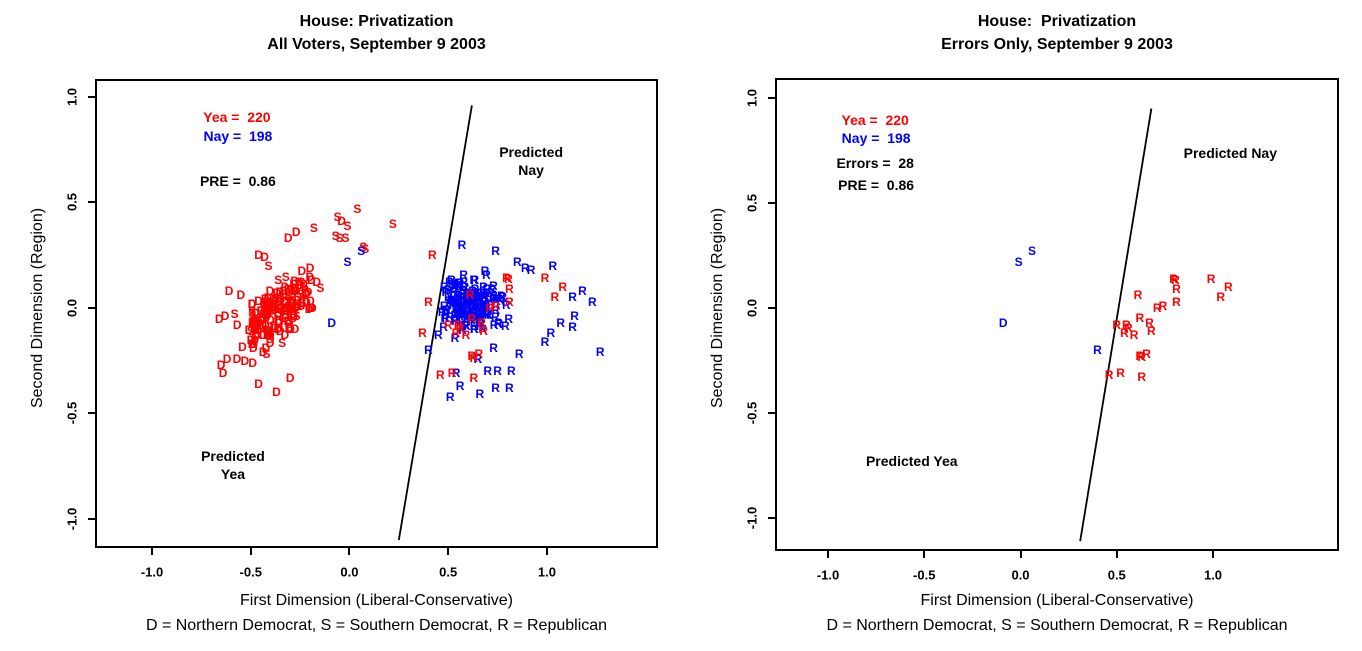 This screenshot has width=1362, height=651. I want to click on stats-annotation: Errors = 28, so click(875, 163).